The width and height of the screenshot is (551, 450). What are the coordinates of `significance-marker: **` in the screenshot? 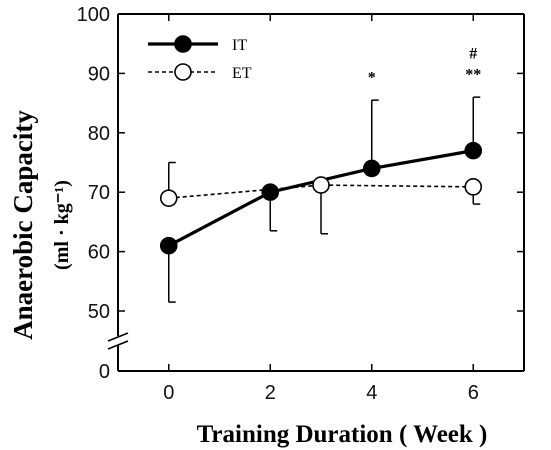 It's located at (473, 74).